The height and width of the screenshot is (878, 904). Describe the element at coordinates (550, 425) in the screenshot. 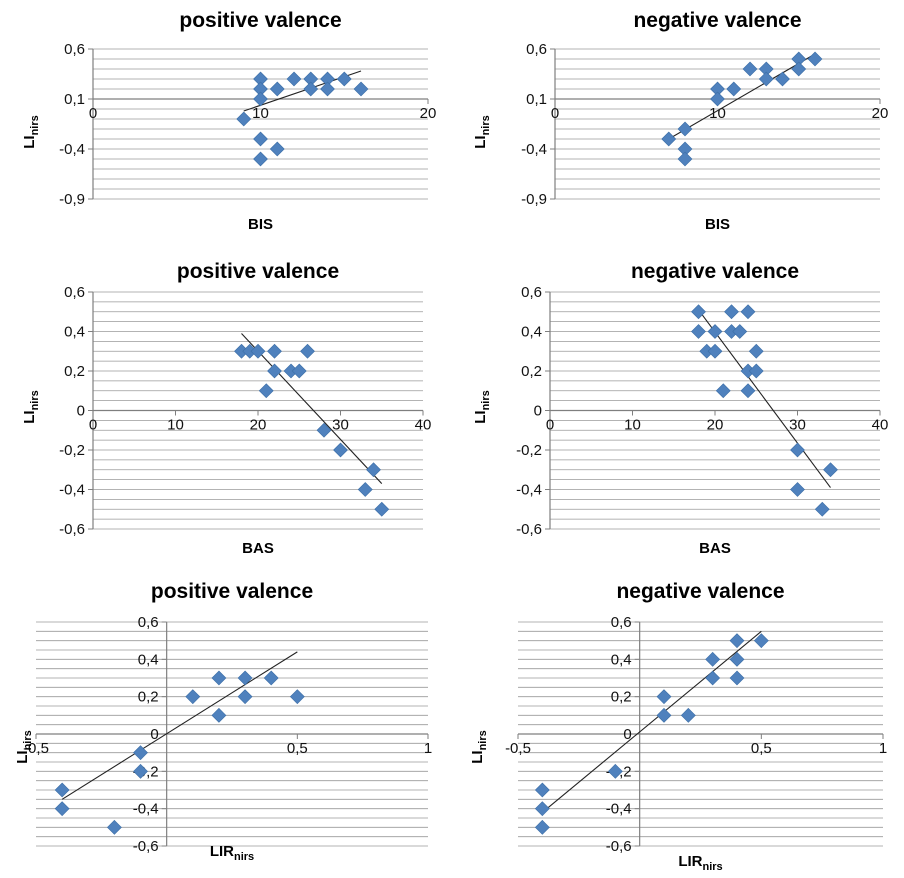

I see `x-tick-label: 0` at that location.